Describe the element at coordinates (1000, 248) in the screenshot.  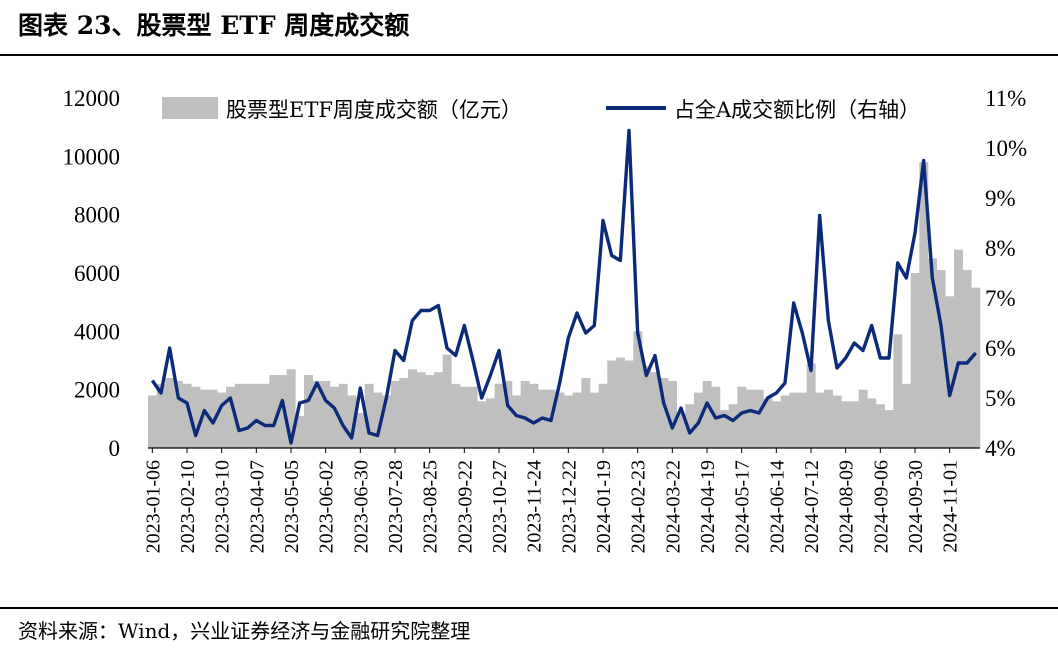
I see `y-right-tick-label: 8%` at that location.